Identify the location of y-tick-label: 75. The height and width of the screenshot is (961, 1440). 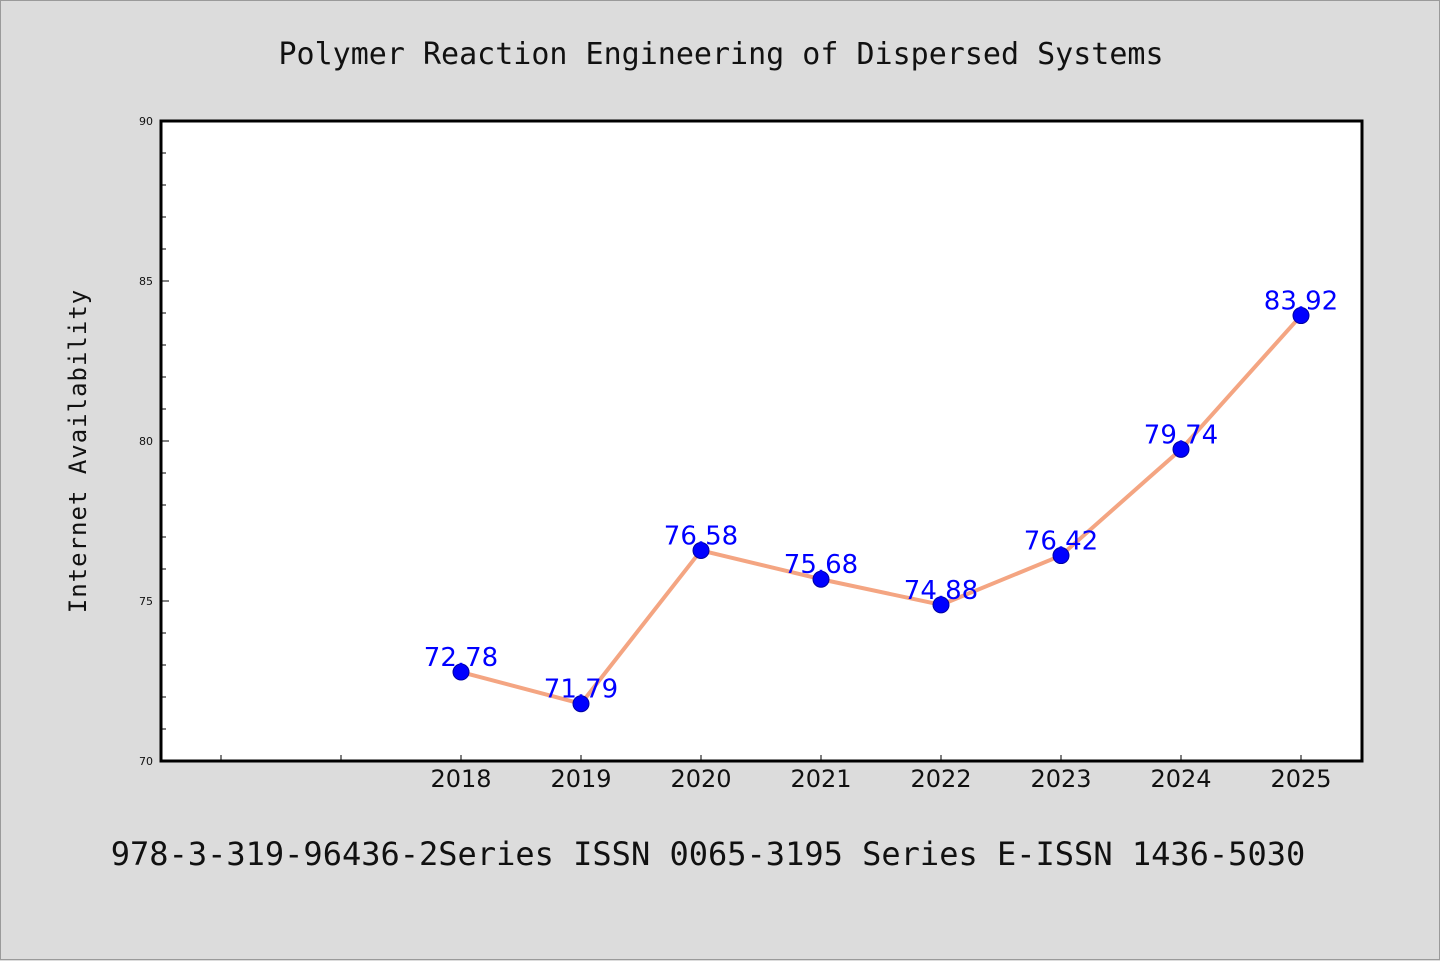
(146, 601).